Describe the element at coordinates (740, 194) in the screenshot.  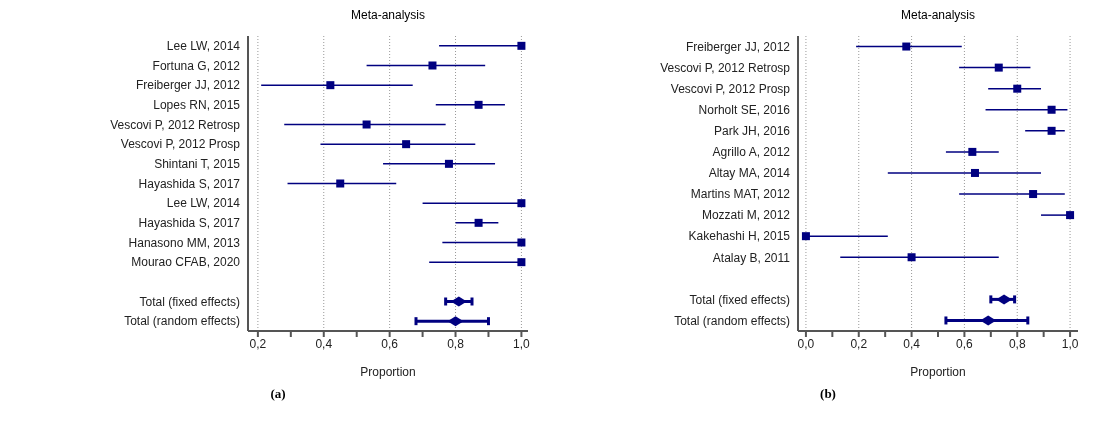
I see `y-tick-label: Martins MAT, 2012` at that location.